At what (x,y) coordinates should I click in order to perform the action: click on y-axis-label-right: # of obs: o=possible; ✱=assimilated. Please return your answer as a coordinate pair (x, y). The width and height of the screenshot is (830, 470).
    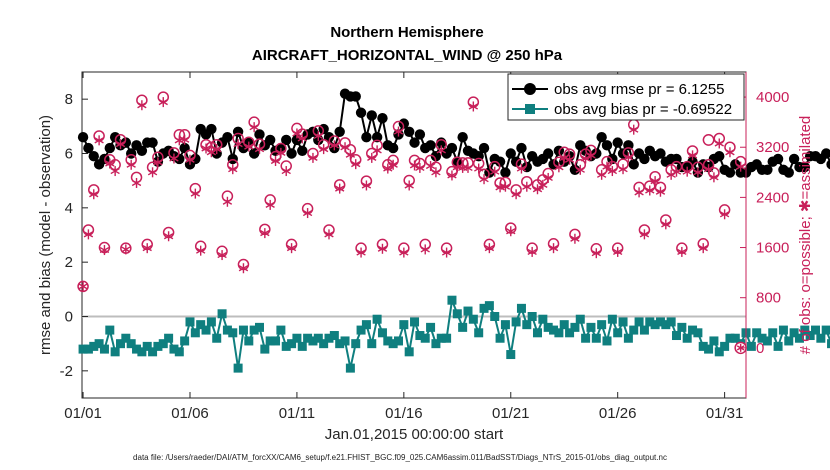
    Looking at the image, I should click on (805, 235).